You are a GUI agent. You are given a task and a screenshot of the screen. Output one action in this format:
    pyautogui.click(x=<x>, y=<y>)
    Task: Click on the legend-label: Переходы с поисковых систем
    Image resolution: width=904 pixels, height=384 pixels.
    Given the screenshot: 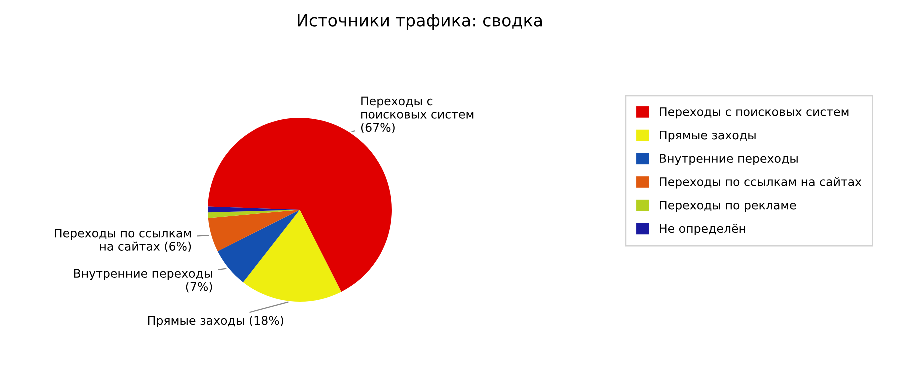 What is the action you would take?
    pyautogui.click(x=754, y=113)
    